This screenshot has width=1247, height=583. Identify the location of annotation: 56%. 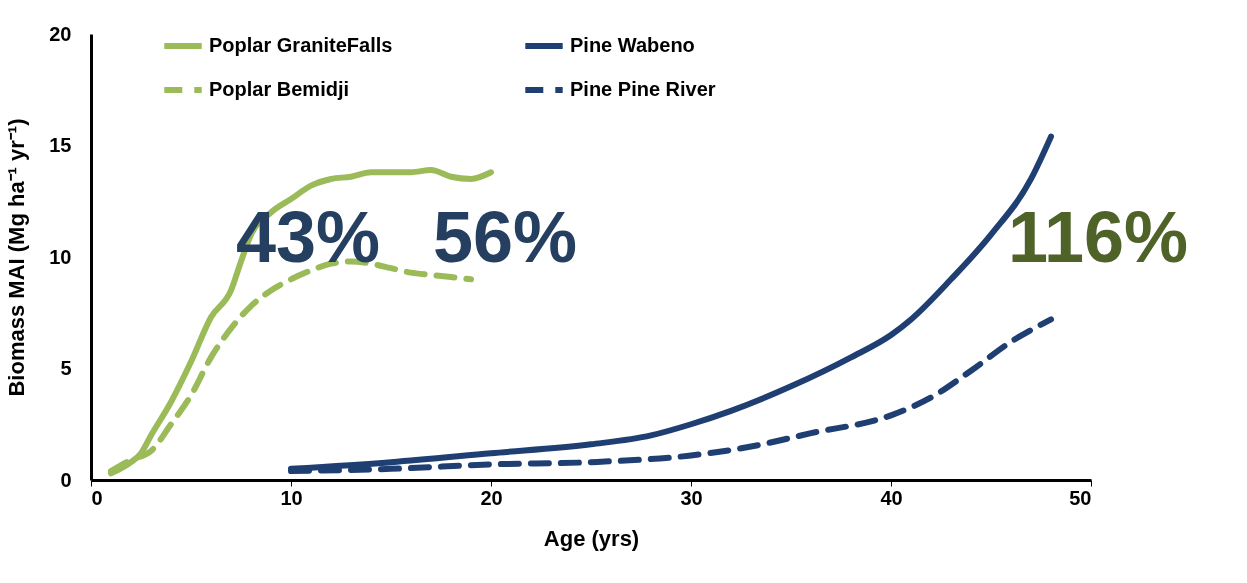
(505, 237).